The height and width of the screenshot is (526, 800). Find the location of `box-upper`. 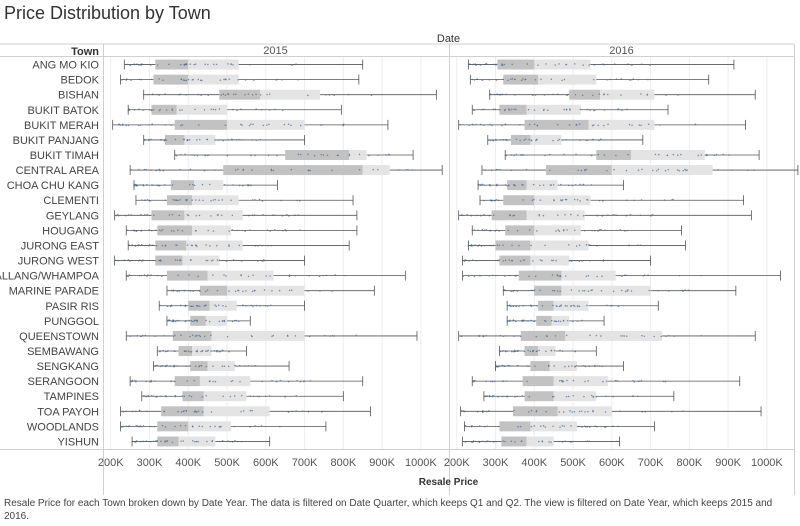

box-upper is located at coordinates (214, 245).